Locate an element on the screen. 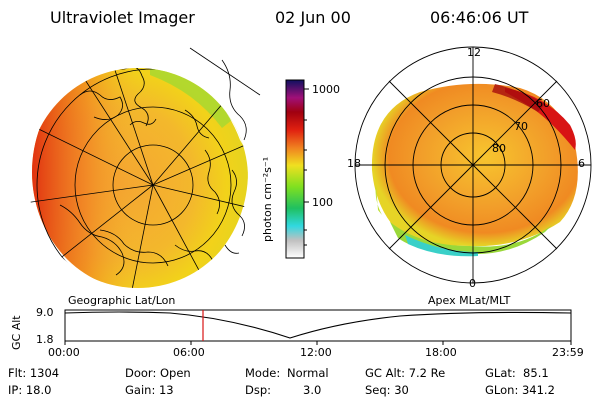 This screenshot has height=400, width=600. mlat-label-80: 80 is located at coordinates (499, 148).